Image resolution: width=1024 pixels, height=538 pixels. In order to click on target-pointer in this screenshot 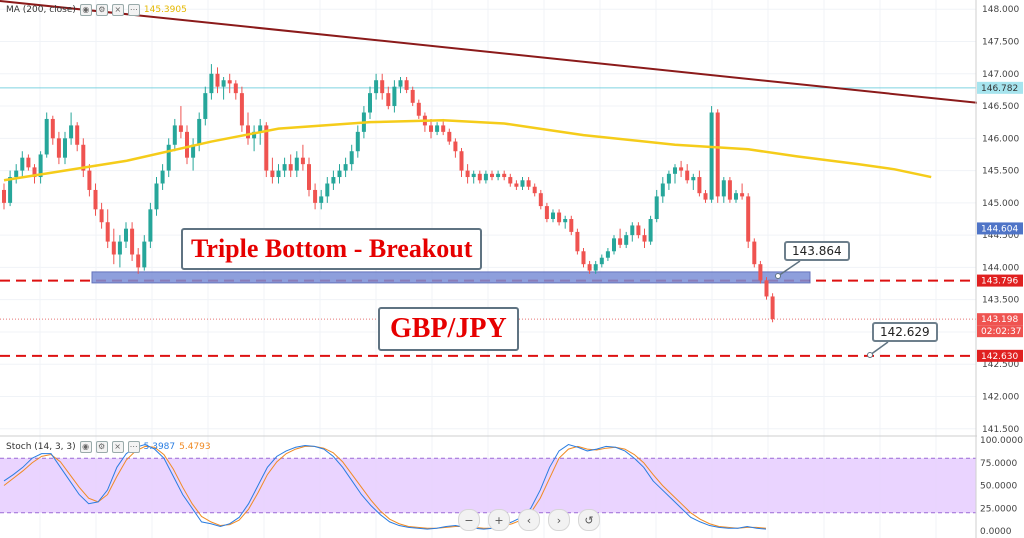, I will do `click(879, 348)`.